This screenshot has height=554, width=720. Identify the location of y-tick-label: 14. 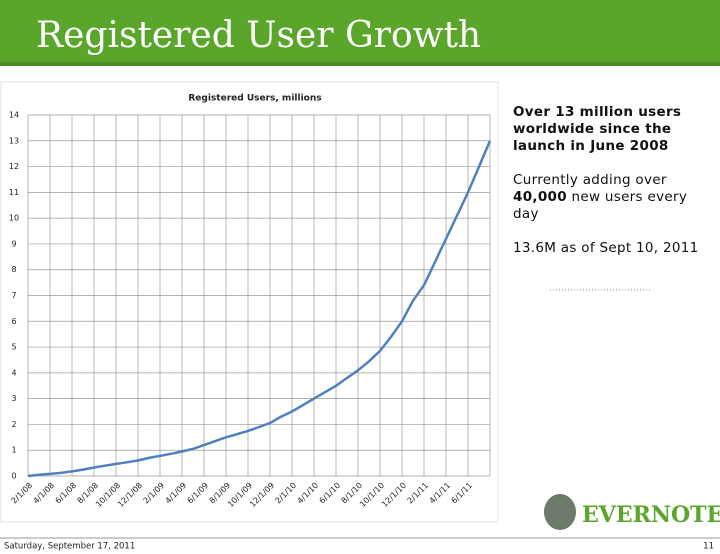
(14, 115).